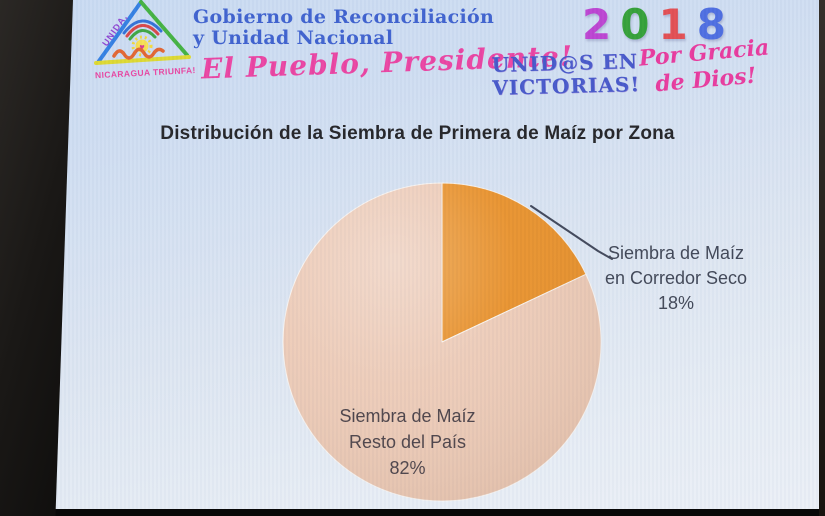 This screenshot has width=825, height=516. I want to click on label-resto-pais-line1: Siembra de Maíz, so click(407, 416).